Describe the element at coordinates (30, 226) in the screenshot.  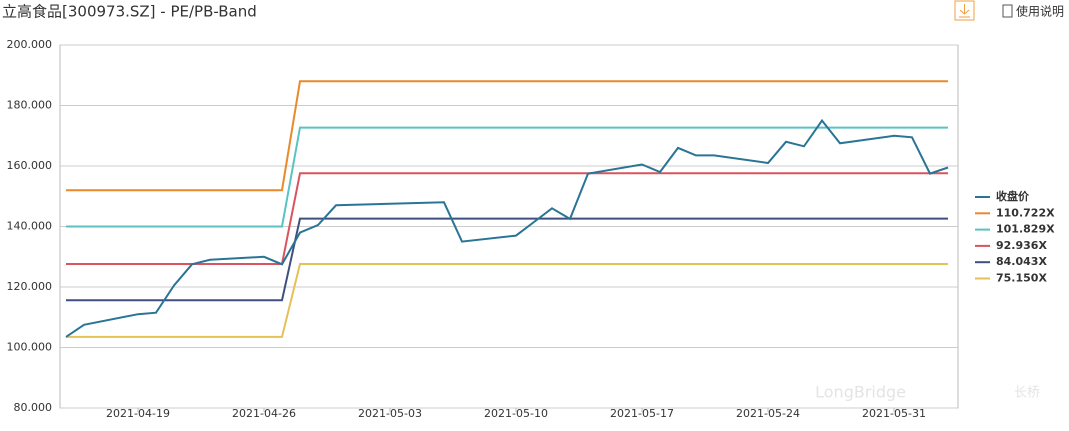
I see `y-tick-label: 140.000` at that location.